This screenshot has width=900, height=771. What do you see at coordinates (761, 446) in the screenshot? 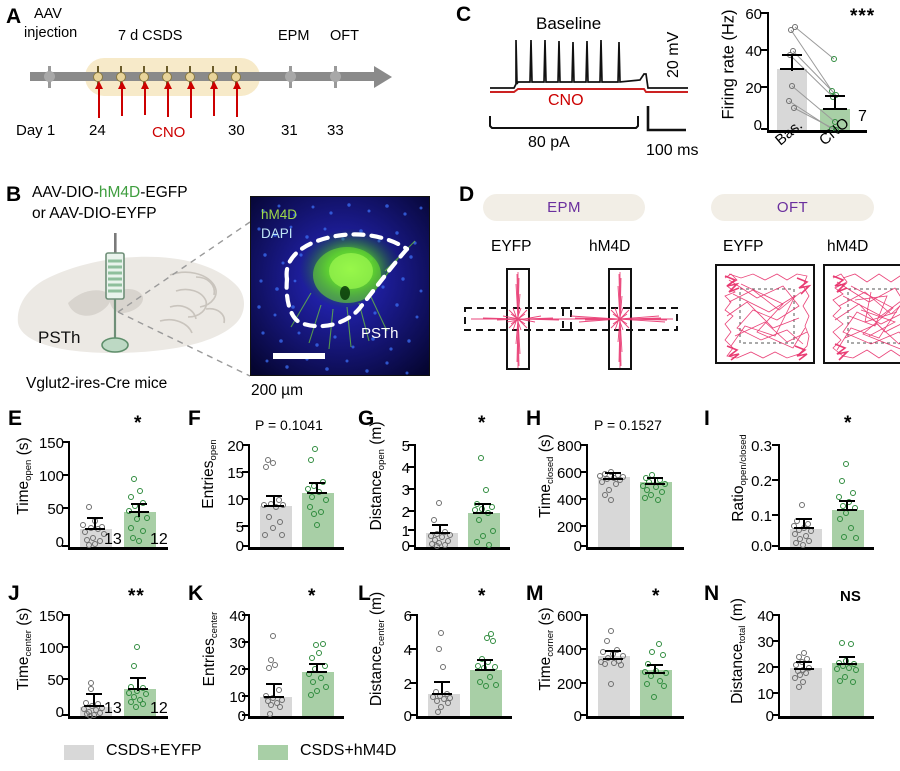
I see `ytick: 0.3` at bounding box center [761, 446].